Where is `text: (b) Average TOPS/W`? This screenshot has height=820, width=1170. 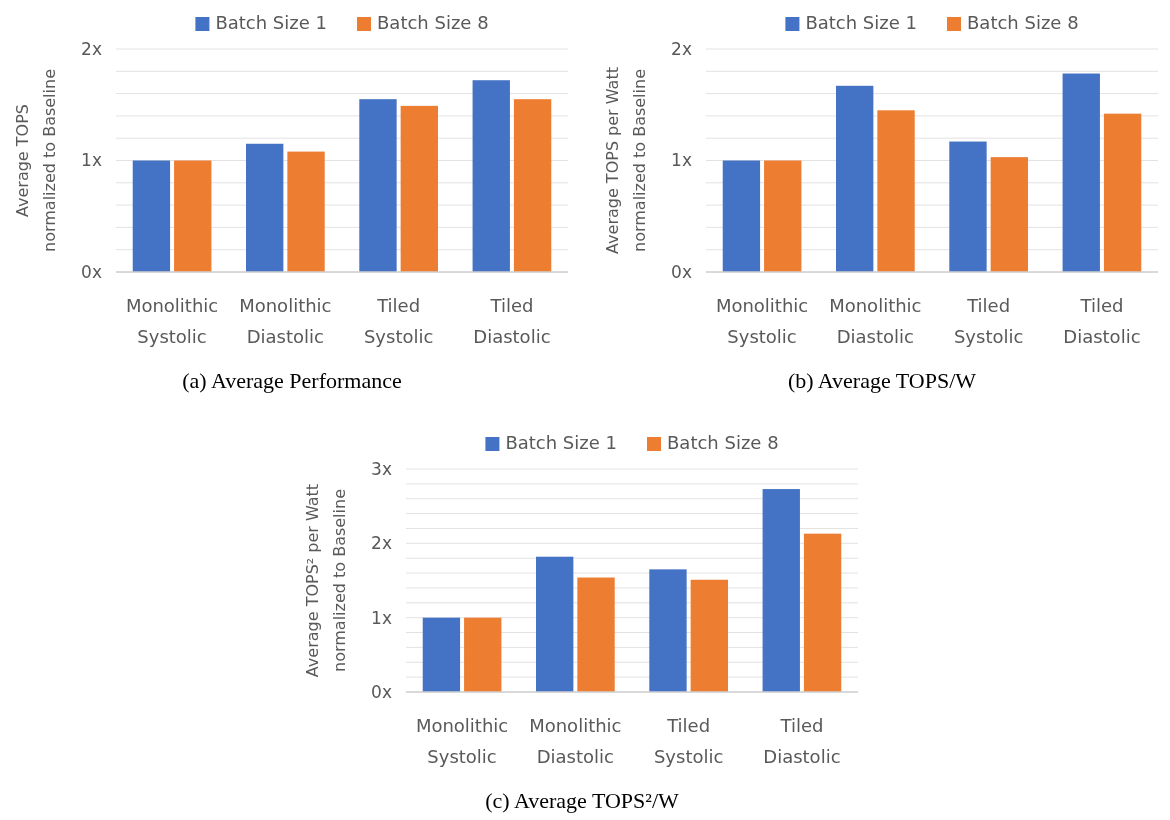
text: (b) Average TOPS/W is located at coordinates (882, 380).